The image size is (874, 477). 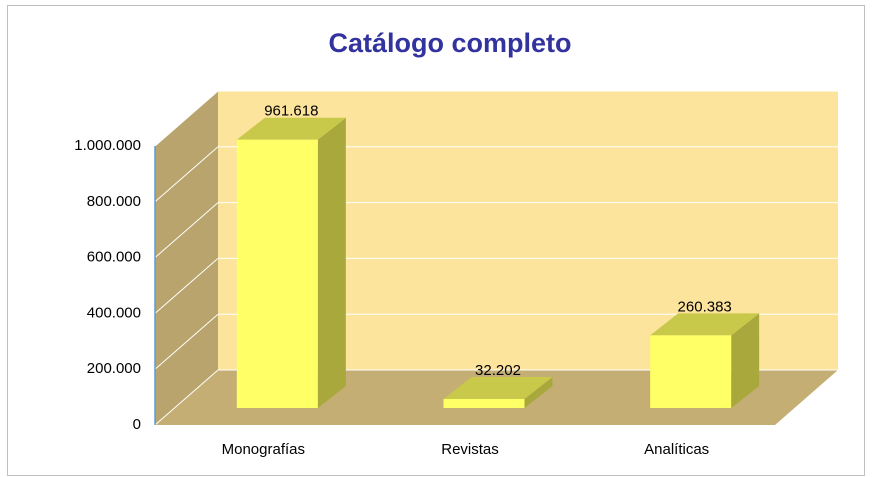 What do you see at coordinates (114, 257) in the screenshot?
I see `y-tick-label: 600.000` at bounding box center [114, 257].